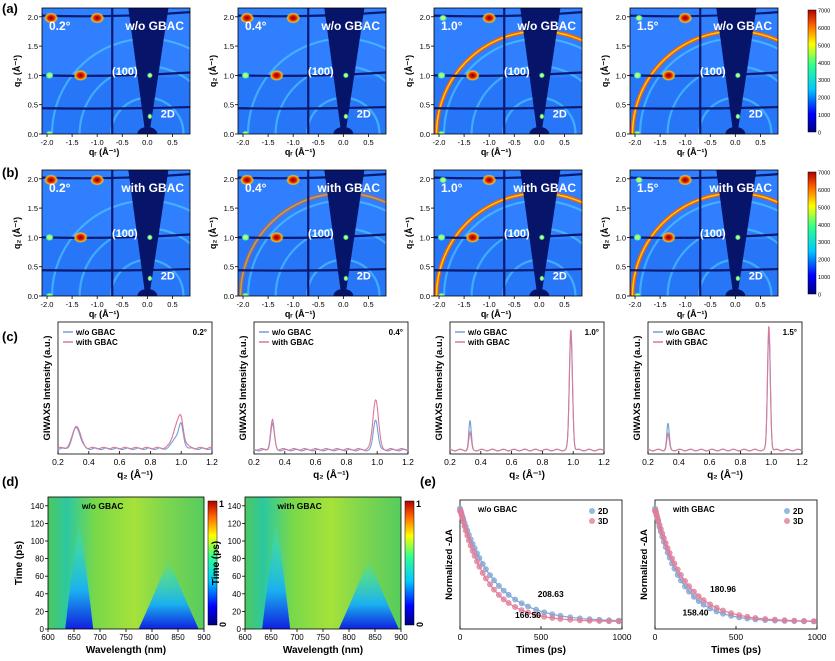 The image size is (835, 661). What do you see at coordinates (236, 594) in the screenshot?
I see `y-tick-label: 40` at bounding box center [236, 594].